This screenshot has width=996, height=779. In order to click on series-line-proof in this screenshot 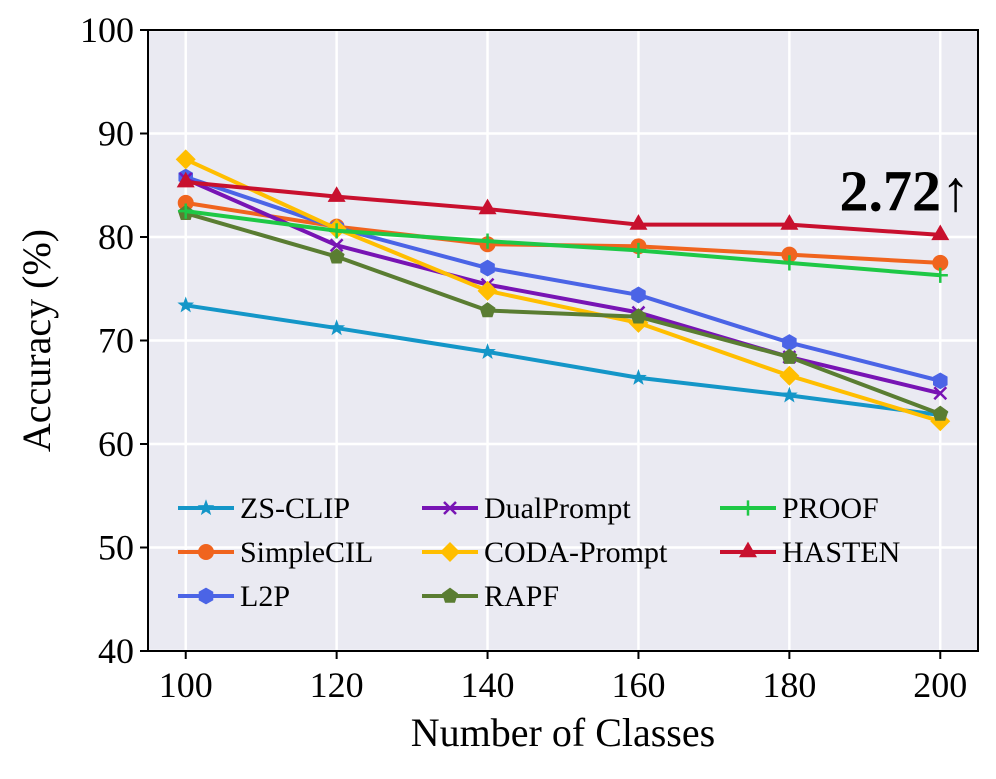, I will do `click(563, 243)`.